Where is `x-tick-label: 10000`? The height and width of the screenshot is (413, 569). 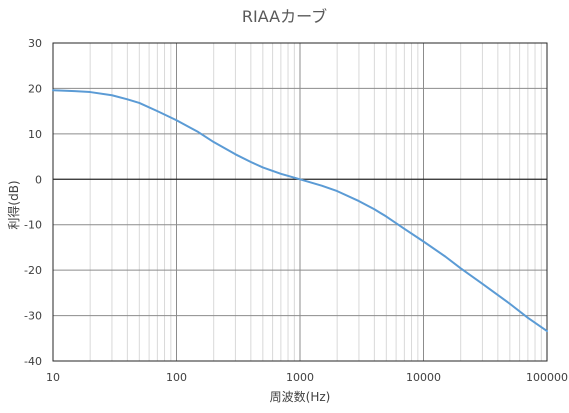 x-tick-label: 10000 is located at coordinates (423, 377).